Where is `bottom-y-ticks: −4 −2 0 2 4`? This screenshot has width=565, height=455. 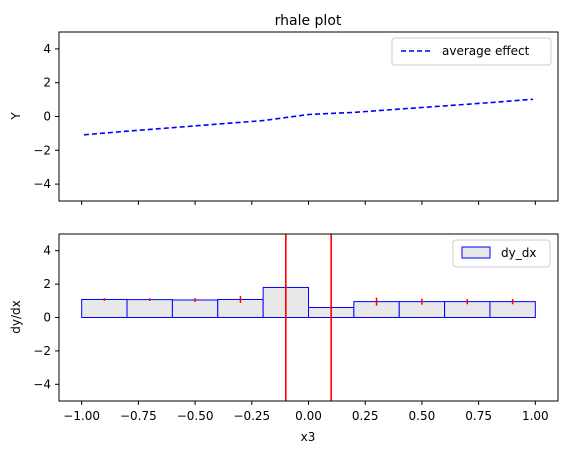 bottom-y-ticks: −4 −2 0 2 4 is located at coordinates (46, 317).